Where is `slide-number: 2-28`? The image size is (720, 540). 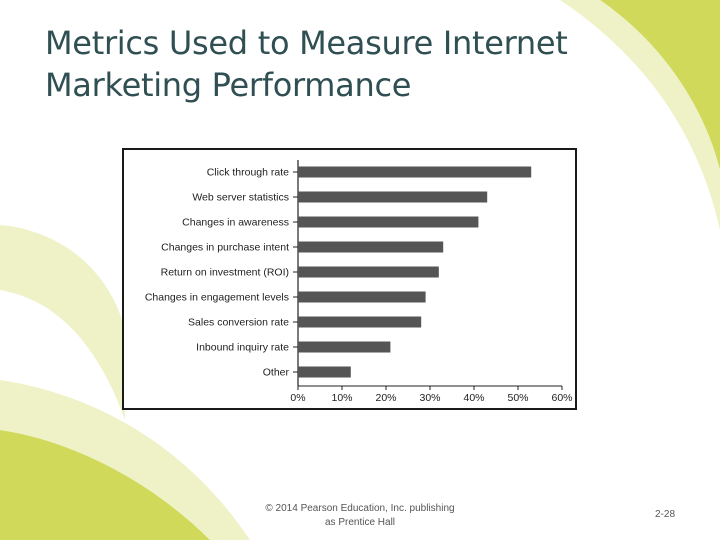 slide-number: 2-28 is located at coordinates (664, 514).